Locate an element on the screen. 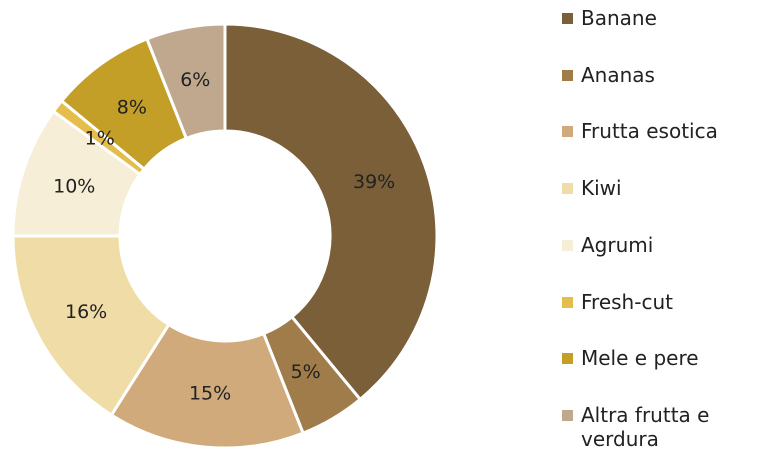 The width and height of the screenshot is (760, 459). legend-label: Ananas is located at coordinates (618, 74).